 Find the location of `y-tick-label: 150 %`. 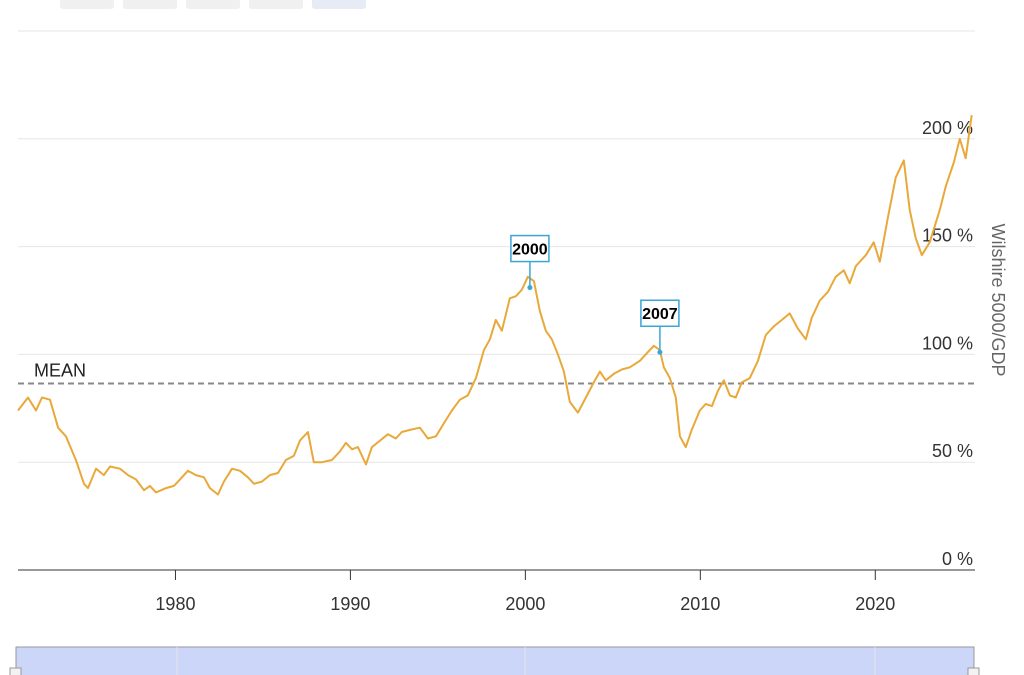

y-tick-label: 150 % is located at coordinates (947, 236).